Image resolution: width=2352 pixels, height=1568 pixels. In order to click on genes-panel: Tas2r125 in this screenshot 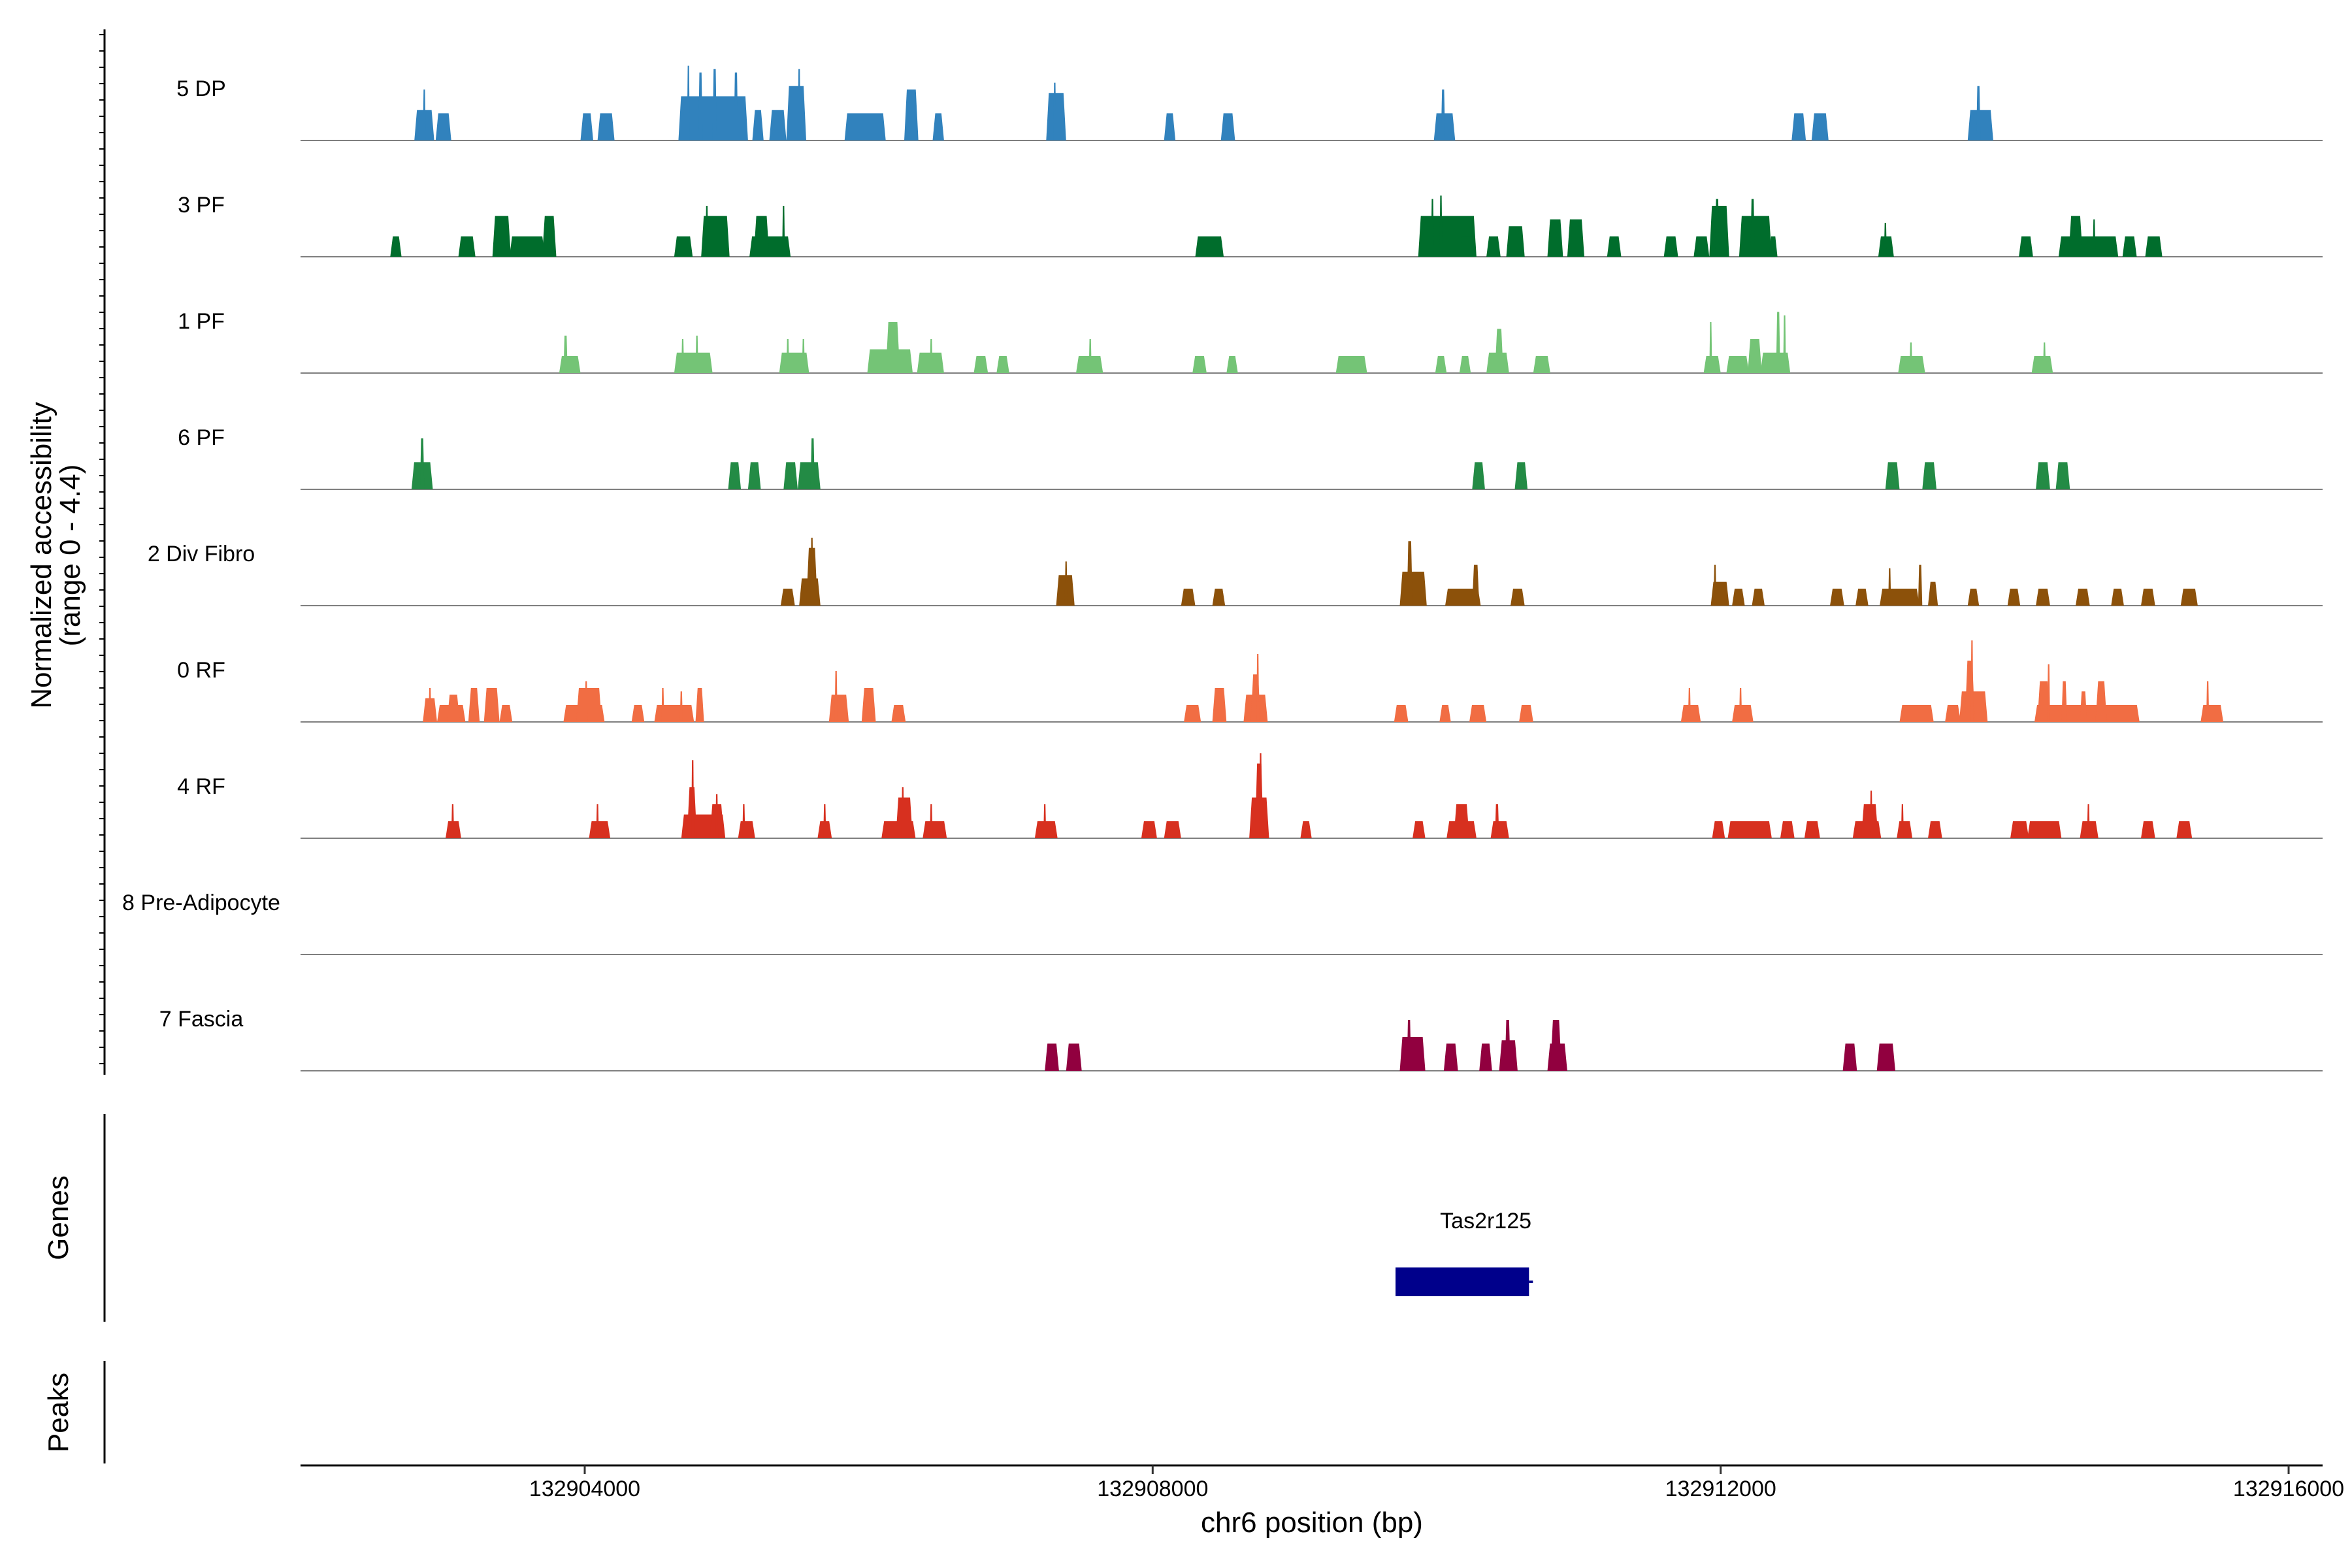, I will do `click(1464, 1252)`.